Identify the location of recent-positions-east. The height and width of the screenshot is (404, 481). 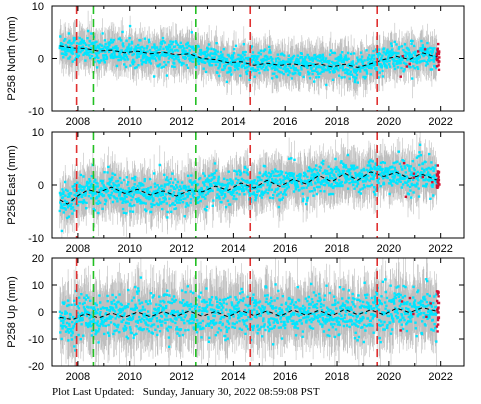
(421, 180).